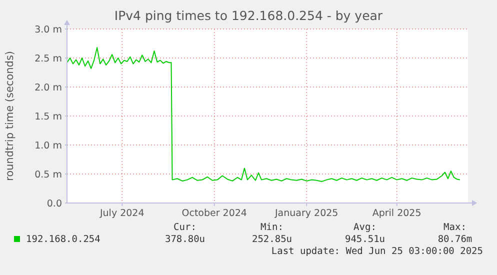 The image size is (497, 275). What do you see at coordinates (48, 146) in the screenshot?
I see `y-tick-label: 1.0 m` at bounding box center [48, 146].